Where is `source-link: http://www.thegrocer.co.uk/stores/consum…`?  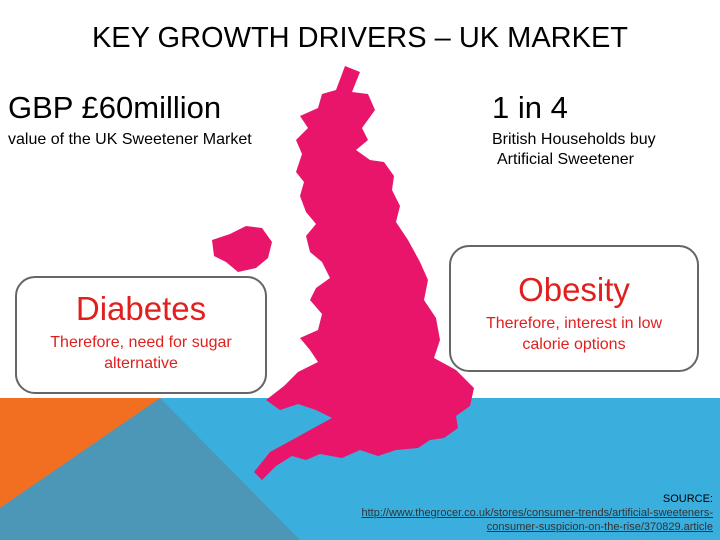 source-link: http://www.thegrocer.co.uk/stores/consum… is located at coordinates (537, 520).